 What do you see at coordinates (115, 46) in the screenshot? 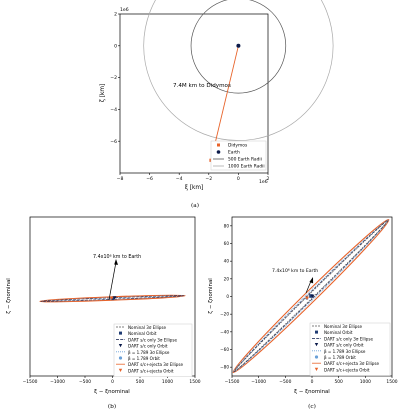
I see `panel-a-ytick-label: 0` at bounding box center [115, 46].